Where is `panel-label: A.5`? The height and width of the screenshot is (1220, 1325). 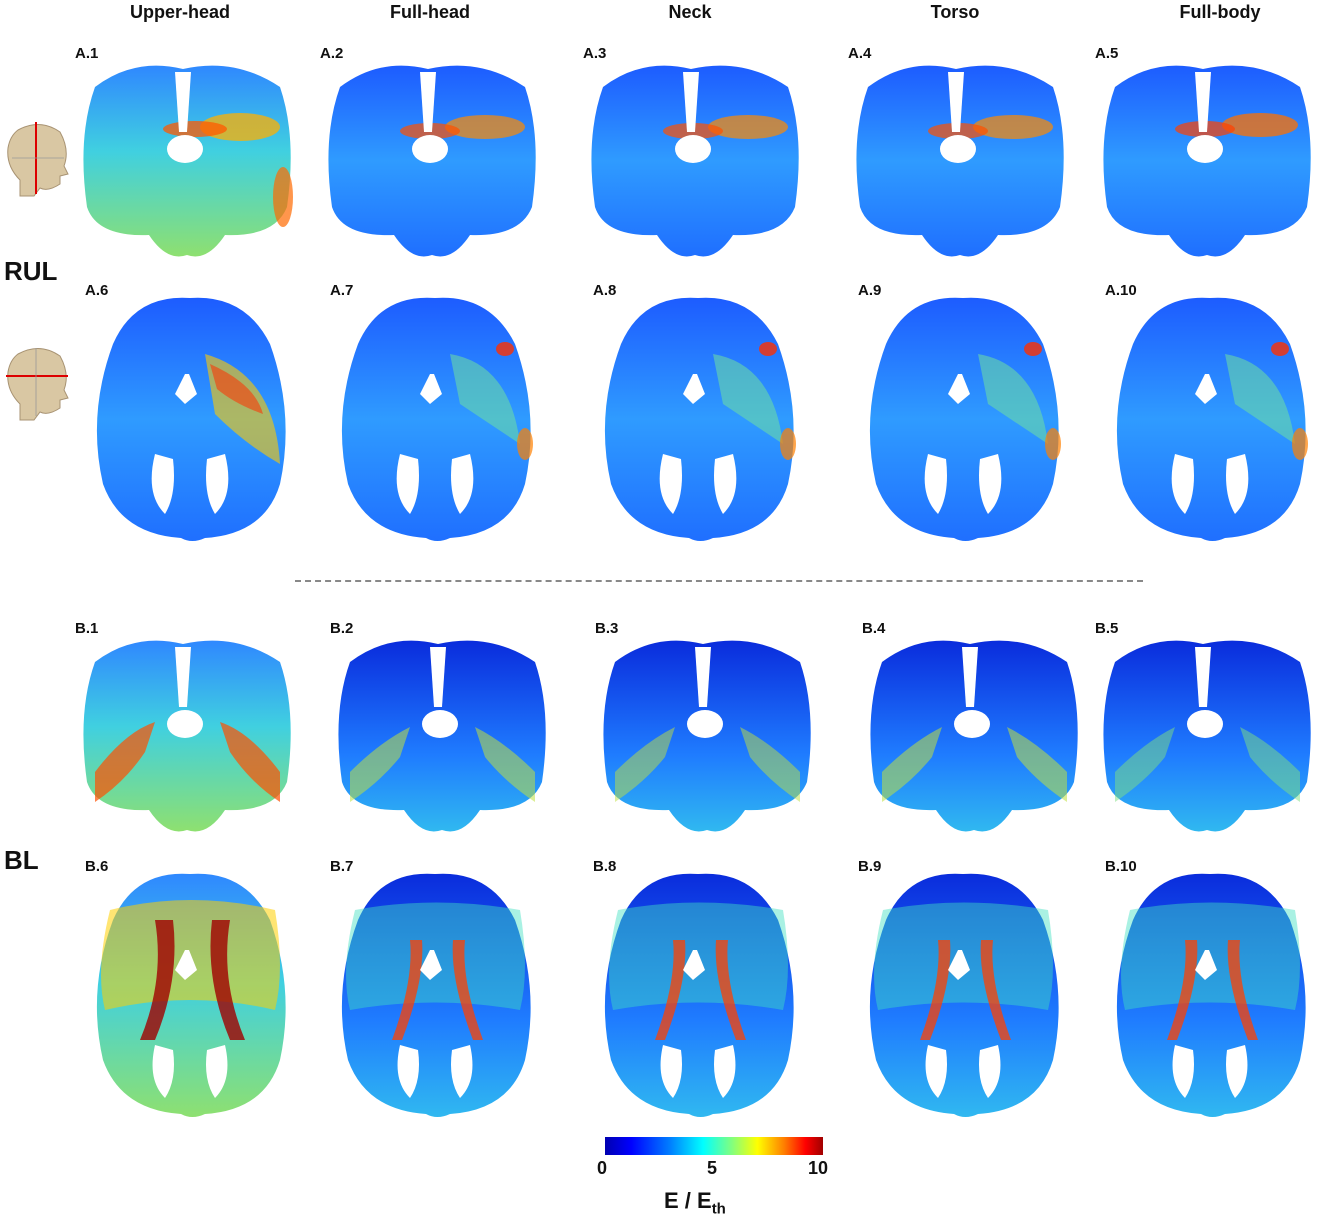 panel-label: A.5 is located at coordinates (1107, 53).